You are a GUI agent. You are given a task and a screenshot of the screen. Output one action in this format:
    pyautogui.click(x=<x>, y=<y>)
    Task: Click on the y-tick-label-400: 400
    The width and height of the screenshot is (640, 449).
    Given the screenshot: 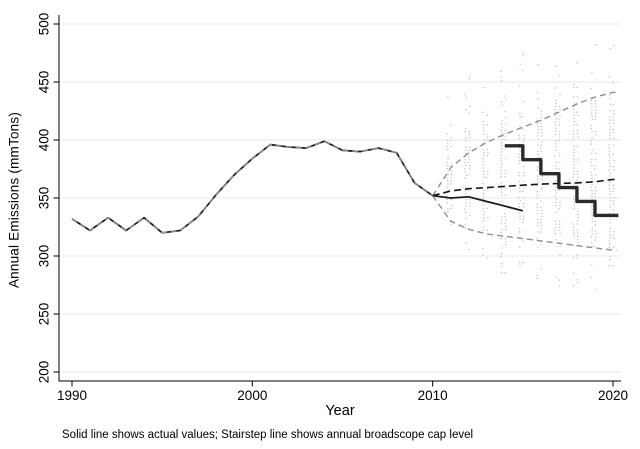 What is the action you would take?
    pyautogui.click(x=44, y=140)
    